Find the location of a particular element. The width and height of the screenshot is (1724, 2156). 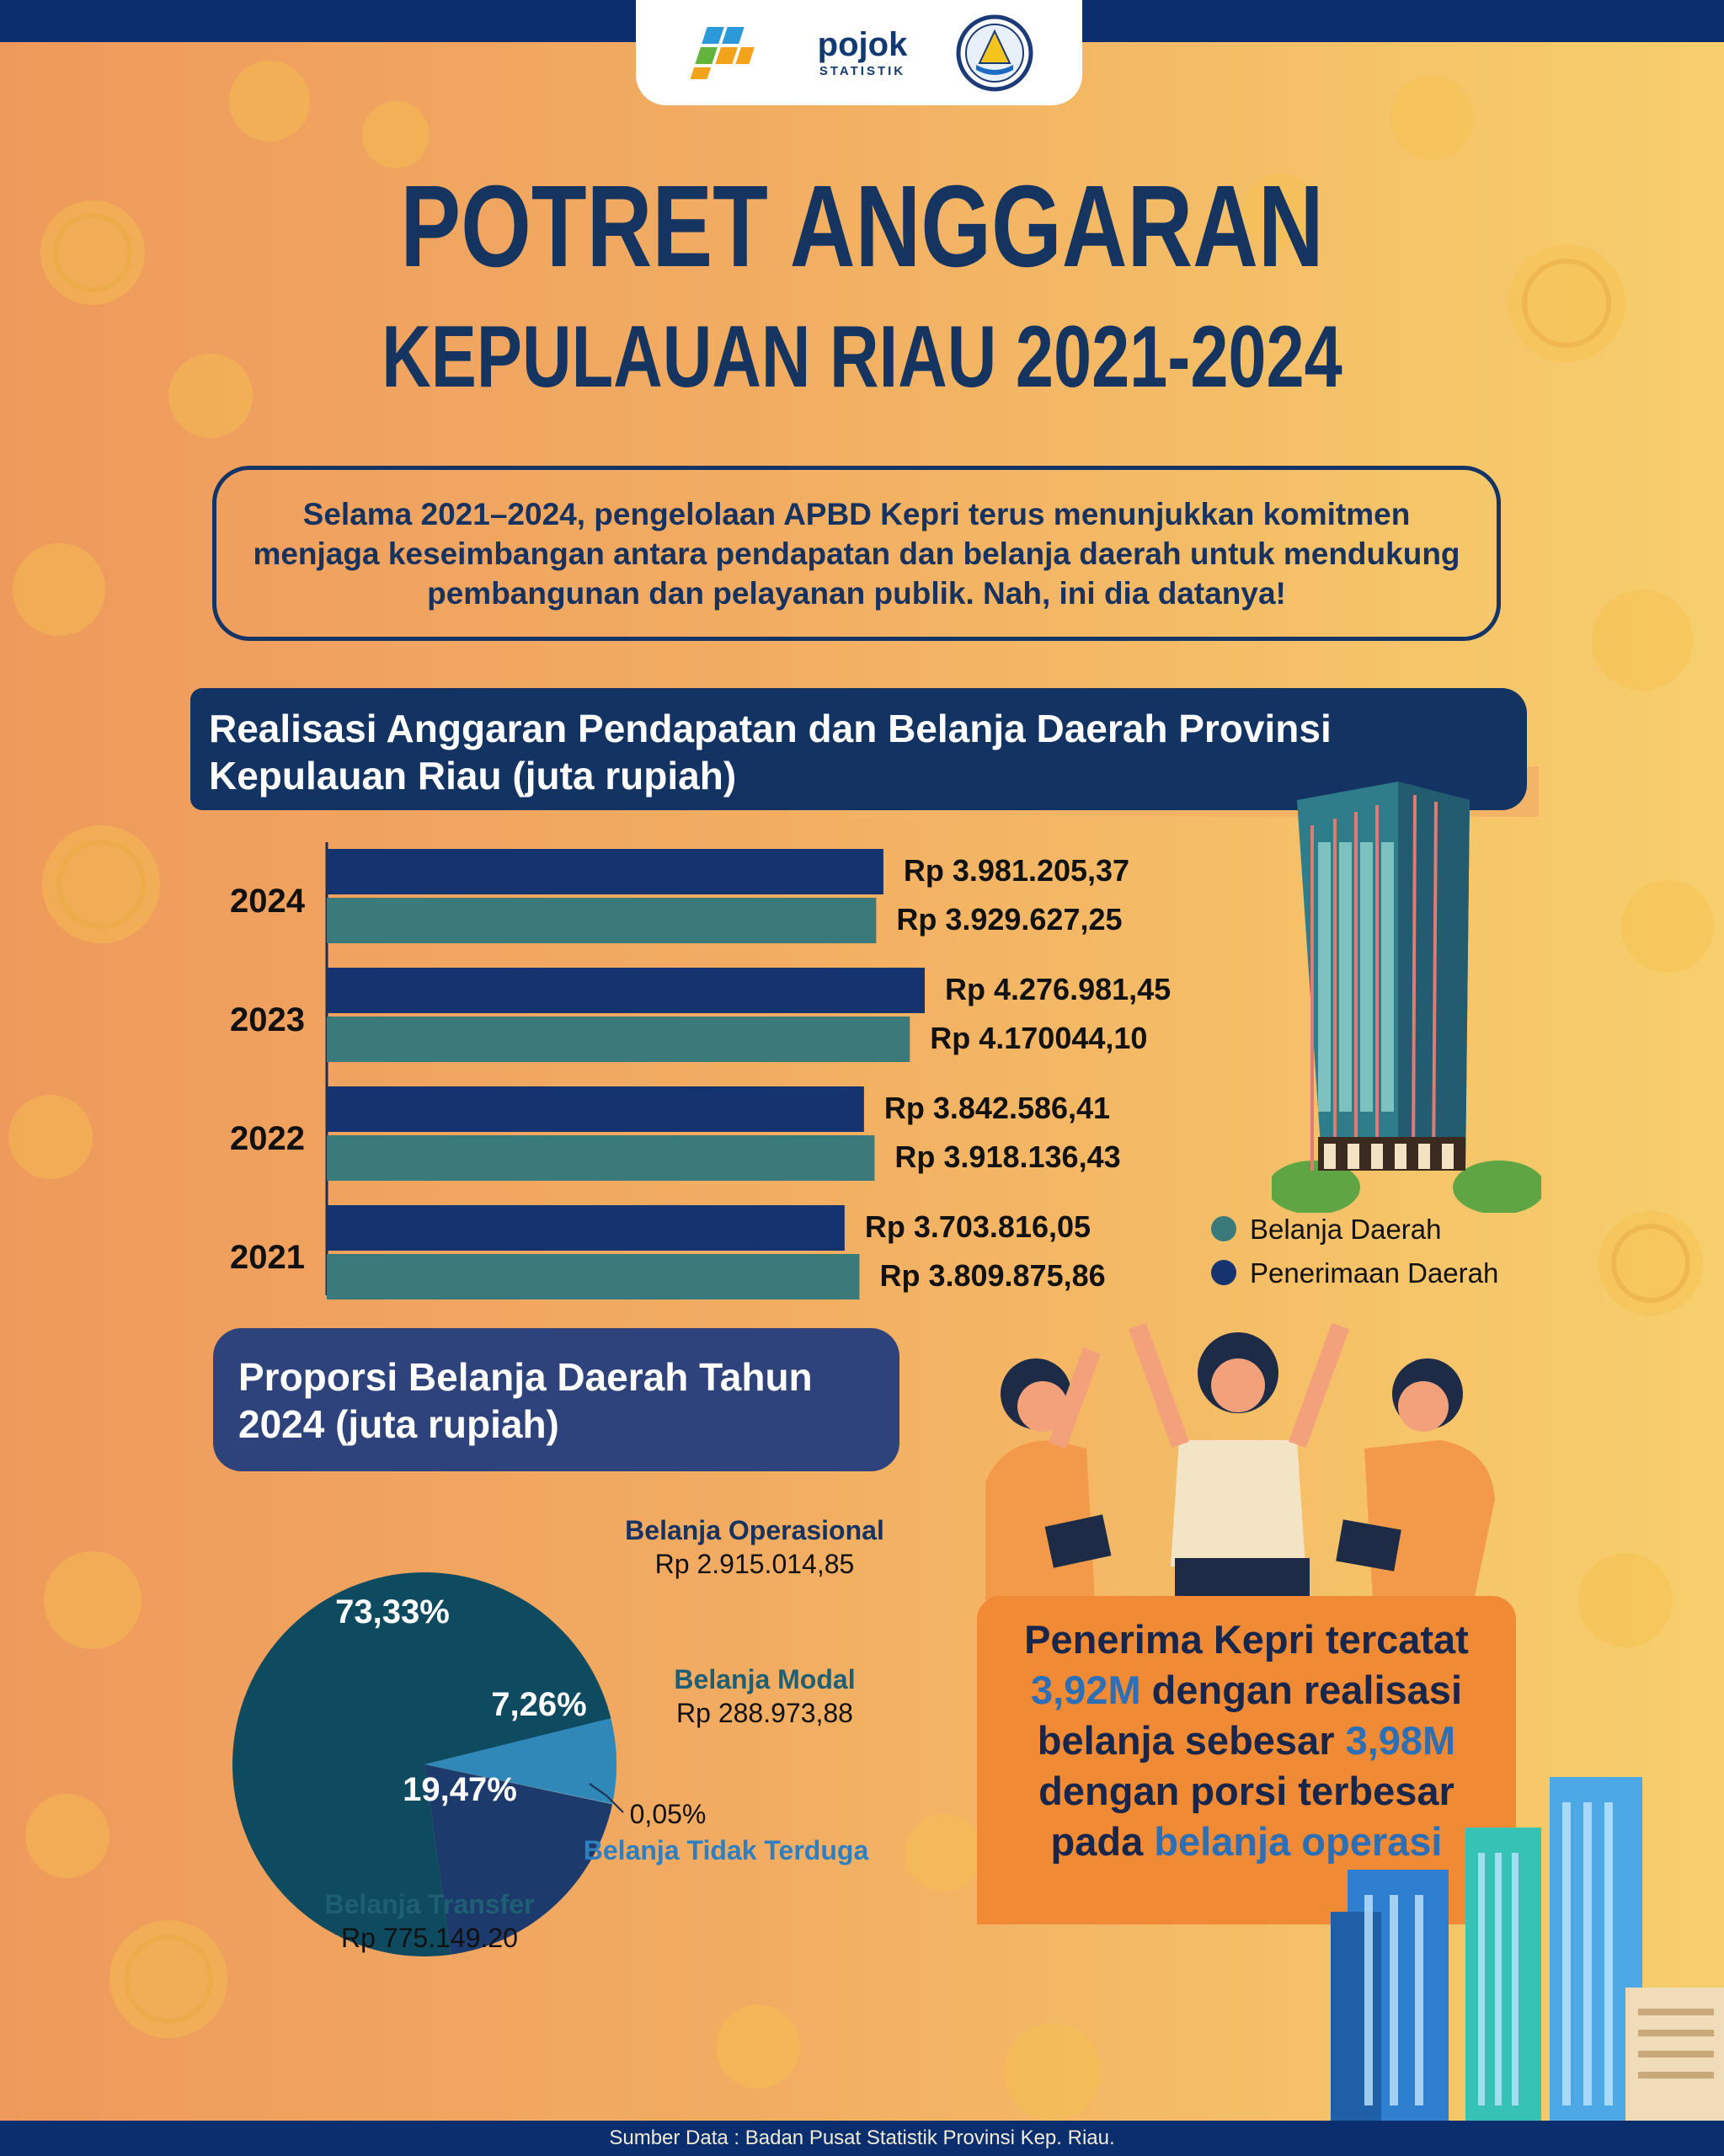

bar-category-label: 2024 is located at coordinates (268, 901).